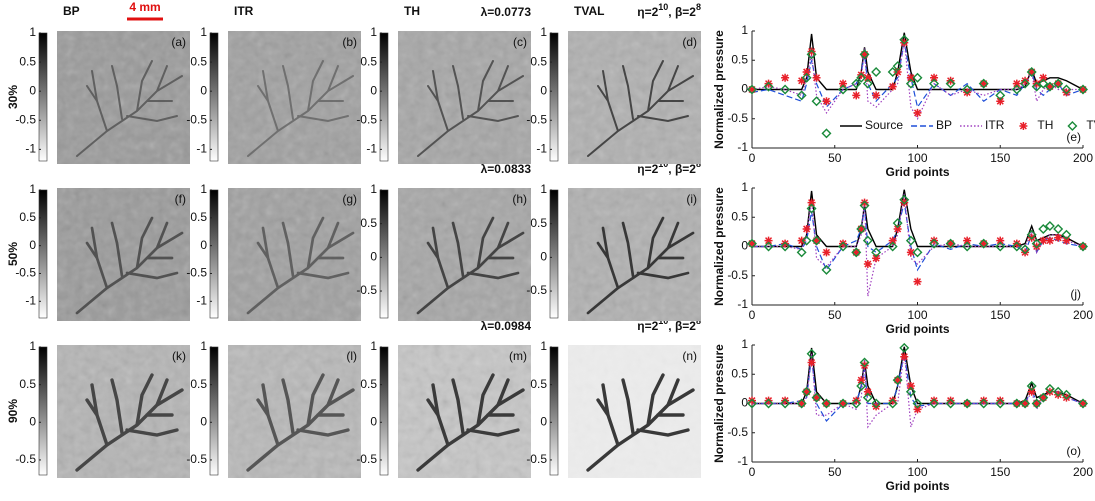 The height and width of the screenshot is (501, 1095). Describe the element at coordinates (506, 169) in the screenshot. I see `lambda-label: λ=0.0833` at that location.